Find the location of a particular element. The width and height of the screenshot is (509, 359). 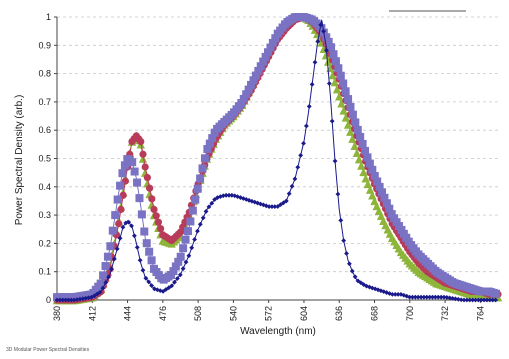

footnote: 3D Modular Power Spectral Densities is located at coordinates (48, 350).